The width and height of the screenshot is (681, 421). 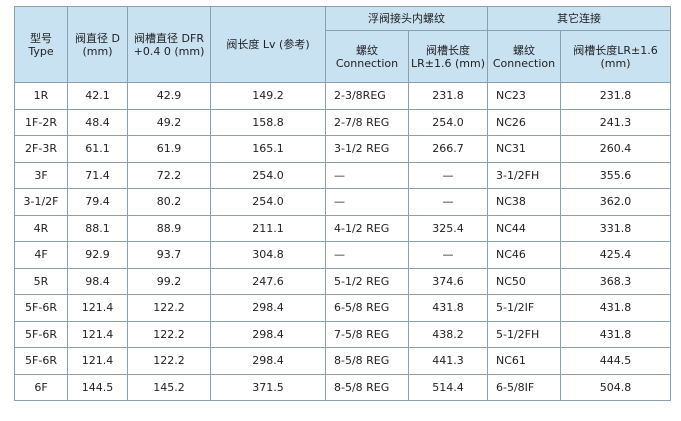 What do you see at coordinates (448, 228) in the screenshot?
I see `table-cell: 325.4` at bounding box center [448, 228].